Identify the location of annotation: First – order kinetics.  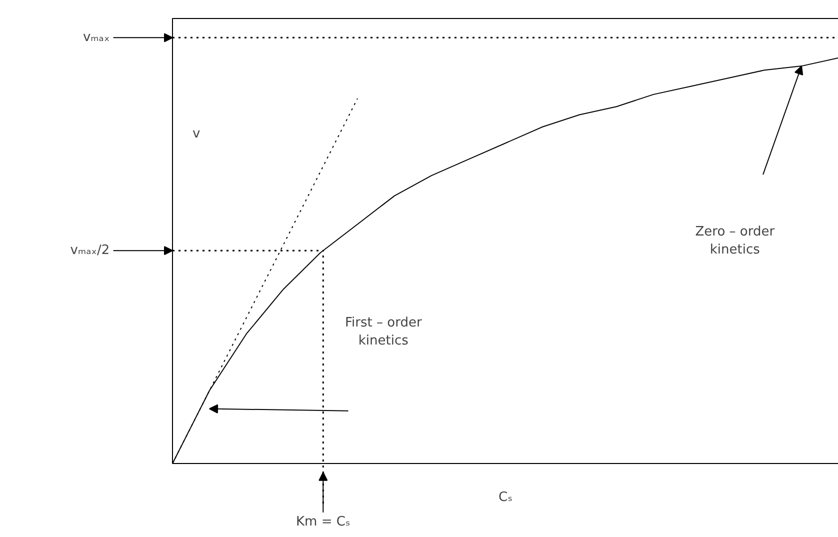
(383, 332).